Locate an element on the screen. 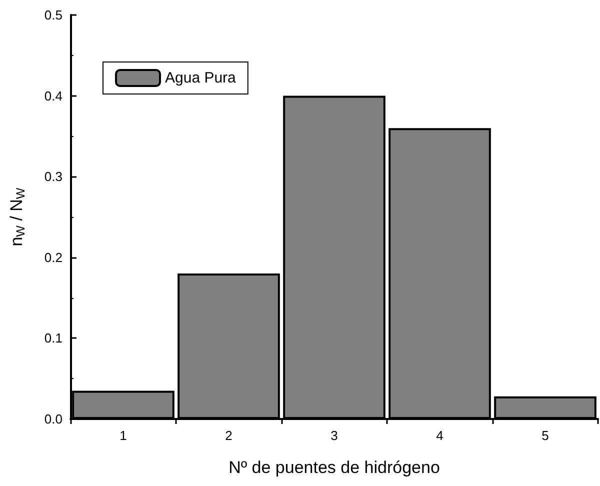 This screenshot has width=600, height=486. x-tick-label: 5 is located at coordinates (545, 435).